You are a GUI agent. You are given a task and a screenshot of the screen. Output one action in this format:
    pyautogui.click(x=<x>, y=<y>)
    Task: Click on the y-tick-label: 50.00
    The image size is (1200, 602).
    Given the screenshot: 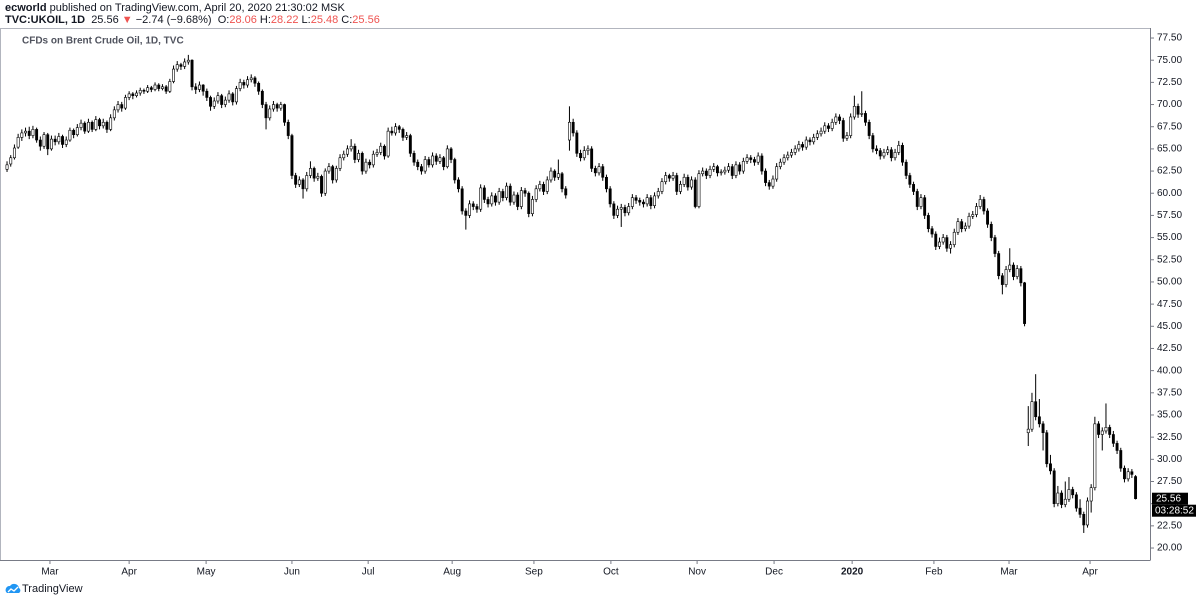 What is the action you would take?
    pyautogui.click(x=1169, y=282)
    